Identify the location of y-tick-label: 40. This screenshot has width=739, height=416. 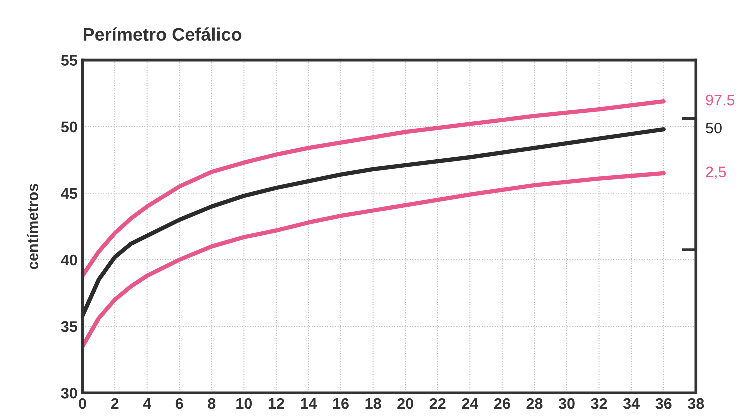
(69, 260).